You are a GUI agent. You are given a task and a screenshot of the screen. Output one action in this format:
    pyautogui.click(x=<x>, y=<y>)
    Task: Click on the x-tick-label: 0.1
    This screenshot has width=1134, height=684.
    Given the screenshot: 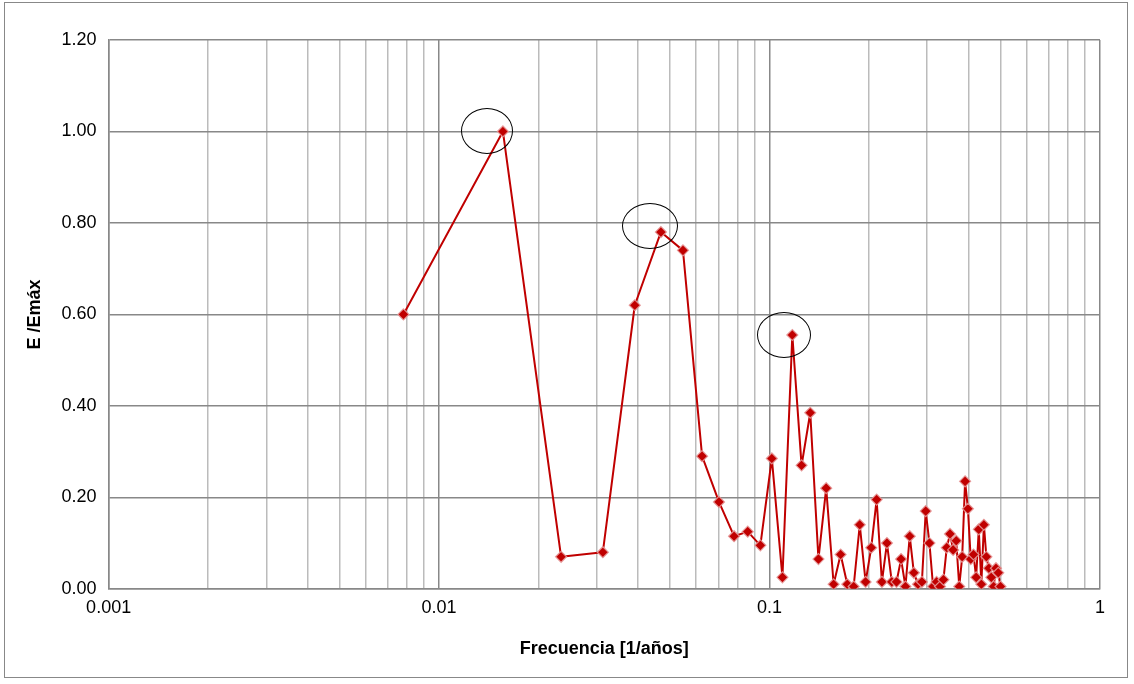 What is the action you would take?
    pyautogui.click(x=770, y=606)
    